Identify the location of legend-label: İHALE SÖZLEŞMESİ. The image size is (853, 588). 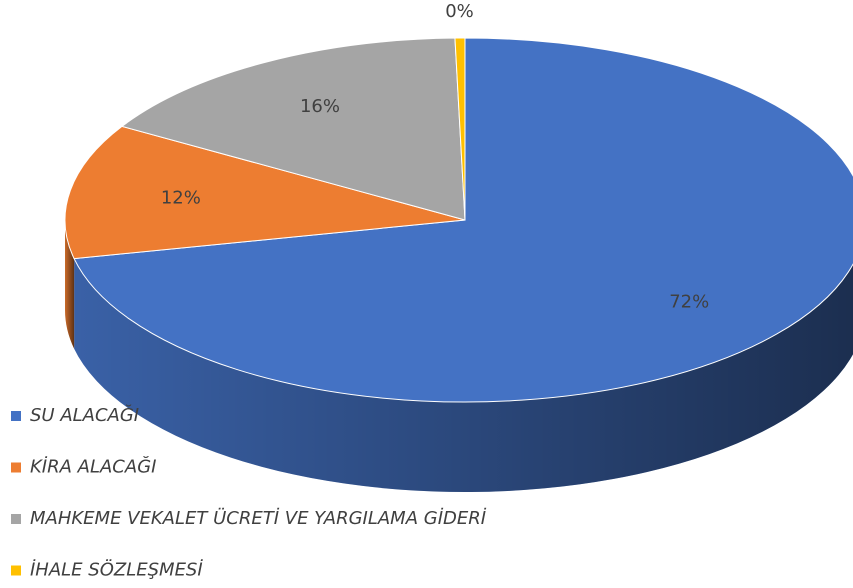
(116, 570).